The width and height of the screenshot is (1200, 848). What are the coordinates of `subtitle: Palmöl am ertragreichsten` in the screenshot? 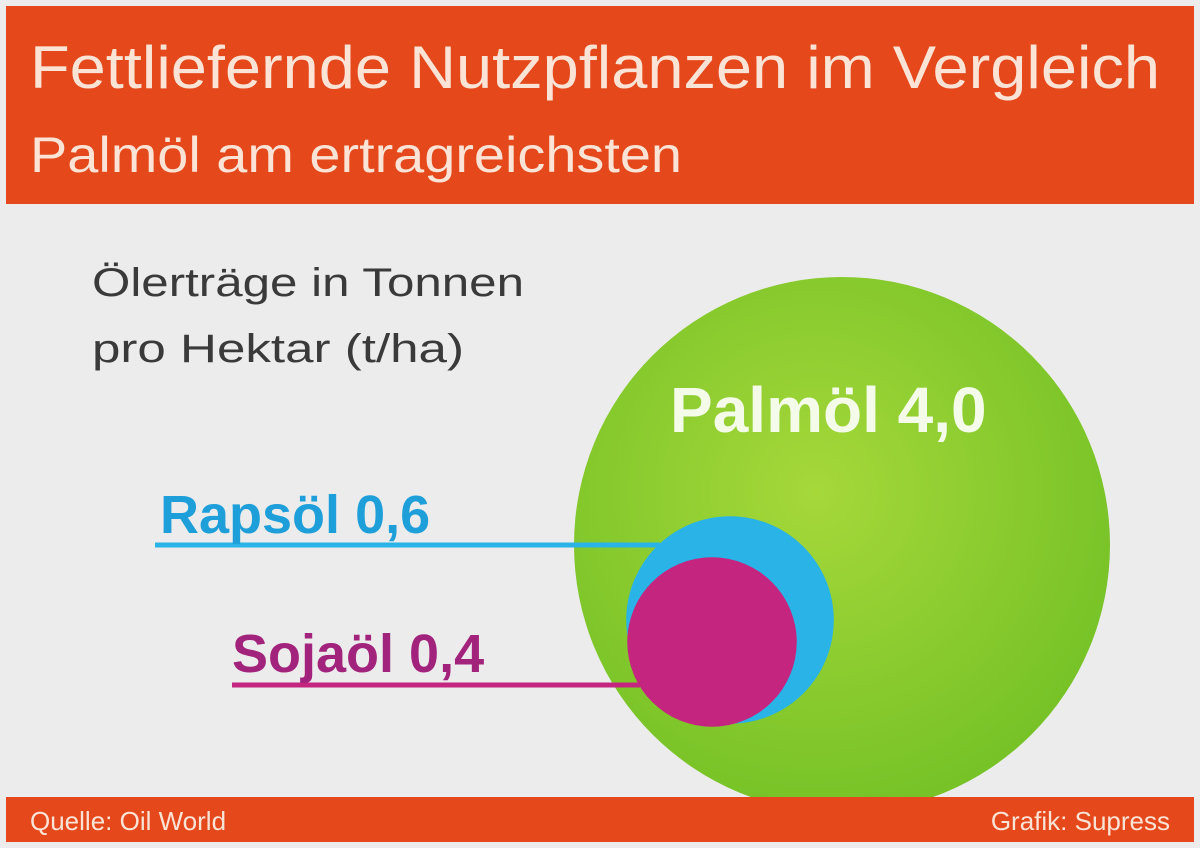 It's located at (356, 155).